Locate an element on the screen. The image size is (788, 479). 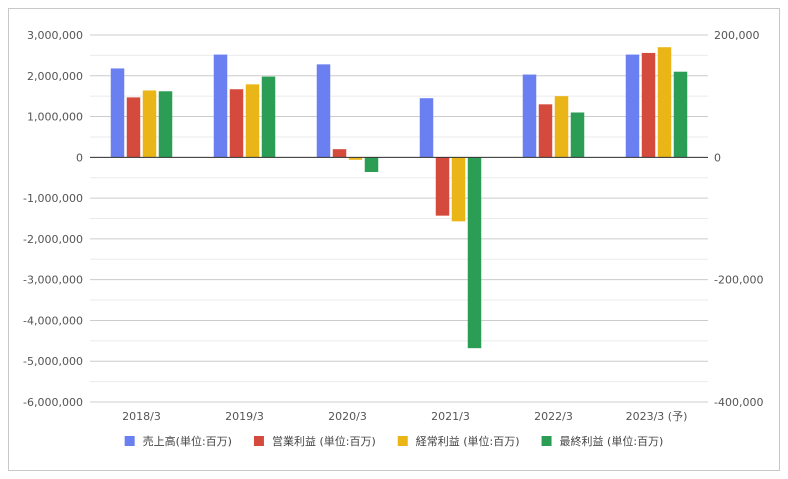
legend-label: 売上高(単位:百万) is located at coordinates (187, 441).